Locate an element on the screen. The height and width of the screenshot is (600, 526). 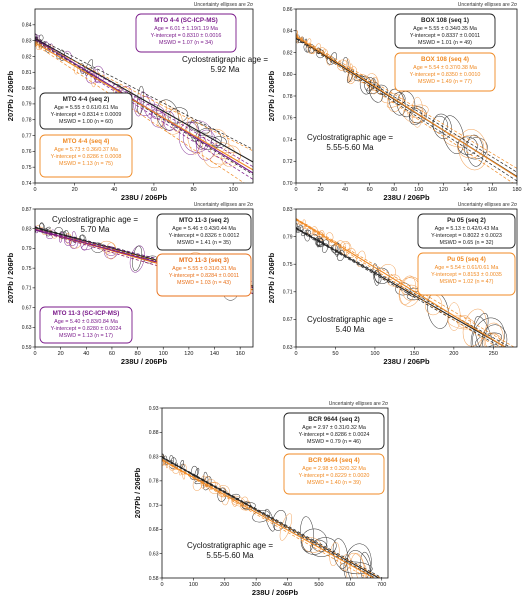
x-tick-label: 40 is located at coordinates (86, 354).